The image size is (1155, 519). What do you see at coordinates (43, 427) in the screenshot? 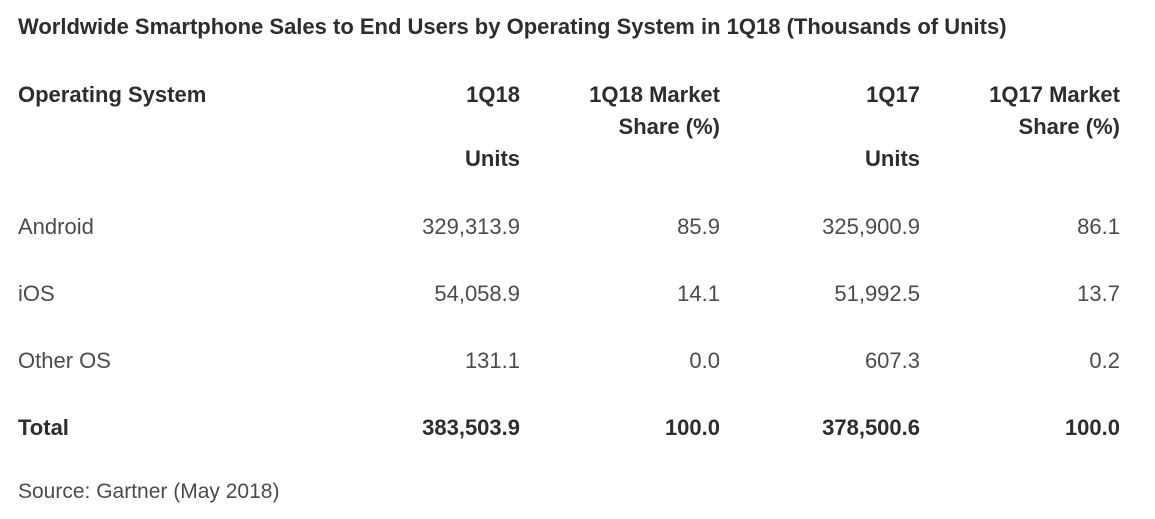
I see `os-cell: Total` at bounding box center [43, 427].